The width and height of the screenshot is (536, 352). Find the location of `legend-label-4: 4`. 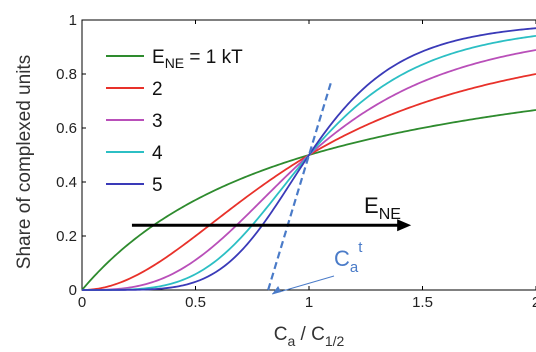

legend-label-4: 4 is located at coordinates (157, 153).